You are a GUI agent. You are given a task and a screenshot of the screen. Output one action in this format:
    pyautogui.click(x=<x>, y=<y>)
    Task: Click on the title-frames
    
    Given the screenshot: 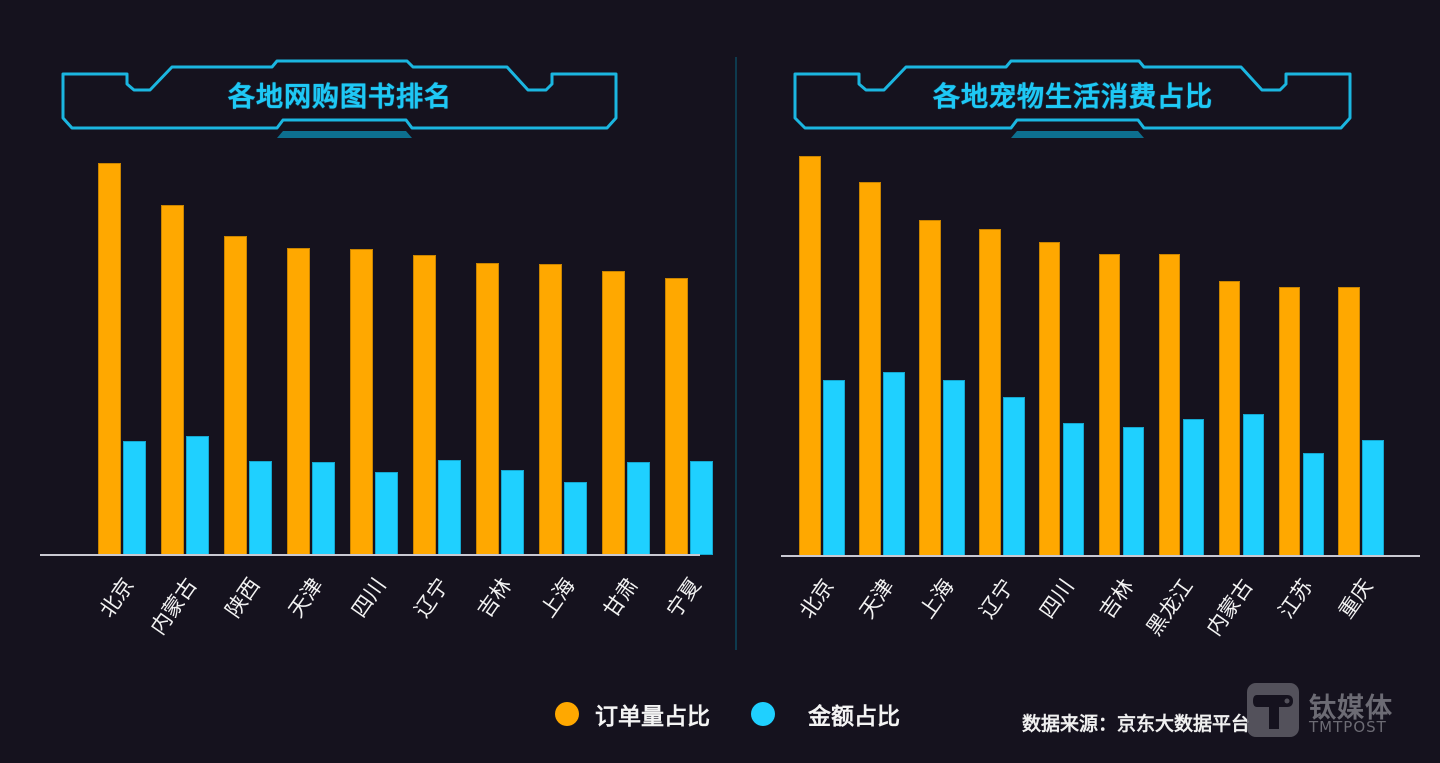 What is the action you would take?
    pyautogui.click(x=706, y=98)
    